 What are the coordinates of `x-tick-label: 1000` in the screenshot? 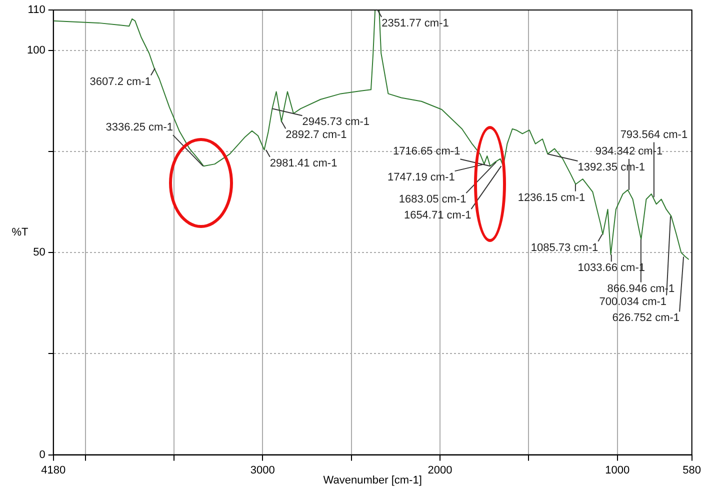 It's located at (617, 470).